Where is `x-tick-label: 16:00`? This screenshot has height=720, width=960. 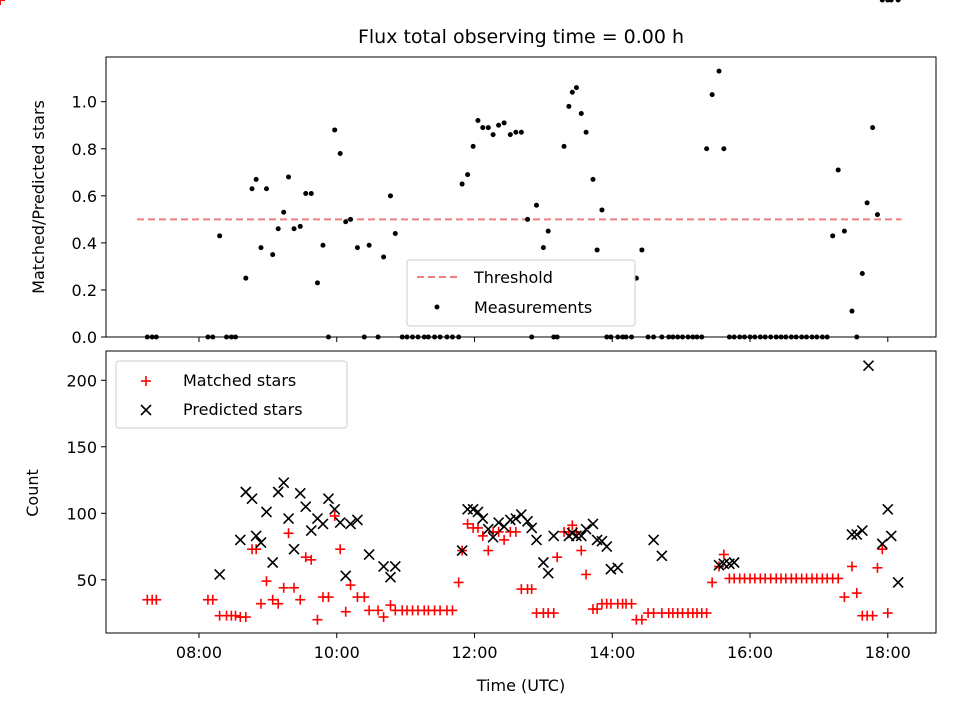
x-tick-label: 16:00 is located at coordinates (750, 652).